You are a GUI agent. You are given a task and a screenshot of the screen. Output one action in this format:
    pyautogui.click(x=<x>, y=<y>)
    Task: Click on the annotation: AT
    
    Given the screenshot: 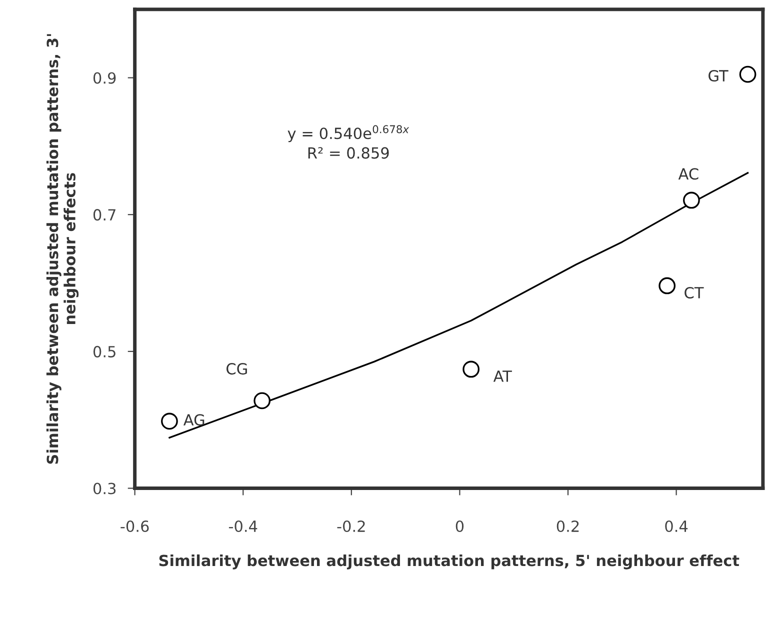 What is the action you would take?
    pyautogui.click(x=502, y=376)
    